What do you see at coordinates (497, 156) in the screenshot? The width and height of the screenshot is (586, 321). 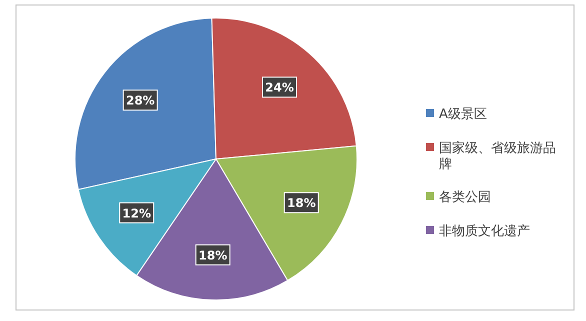 I see `legend-label: 国家级、省级旅游品牌` at bounding box center [497, 156].